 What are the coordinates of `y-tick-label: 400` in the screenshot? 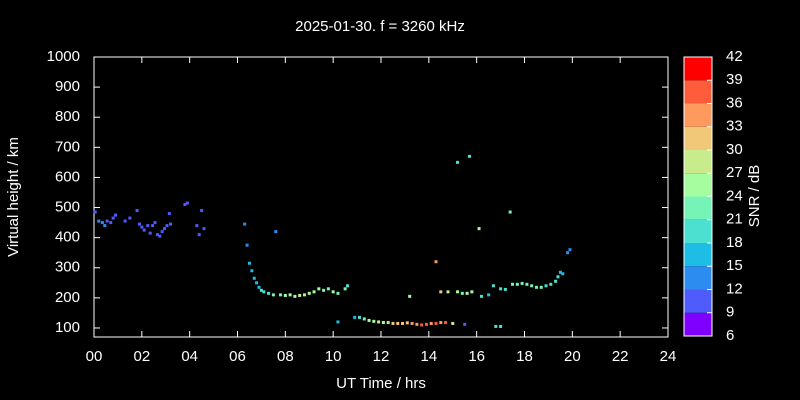 It's located at (67, 237).